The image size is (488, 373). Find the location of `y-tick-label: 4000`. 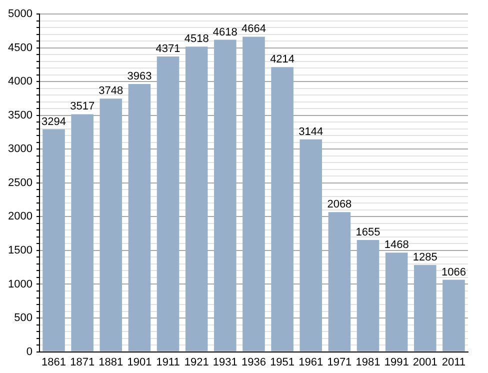

y-tick-label: 4000 is located at coordinates (20, 82).